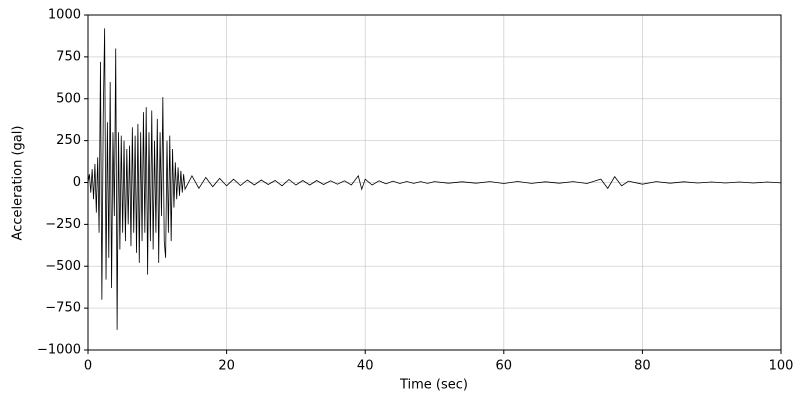 The width and height of the screenshot is (806, 407). What do you see at coordinates (63, 308) in the screenshot?
I see `y-tick-label: −750` at bounding box center [63, 308].